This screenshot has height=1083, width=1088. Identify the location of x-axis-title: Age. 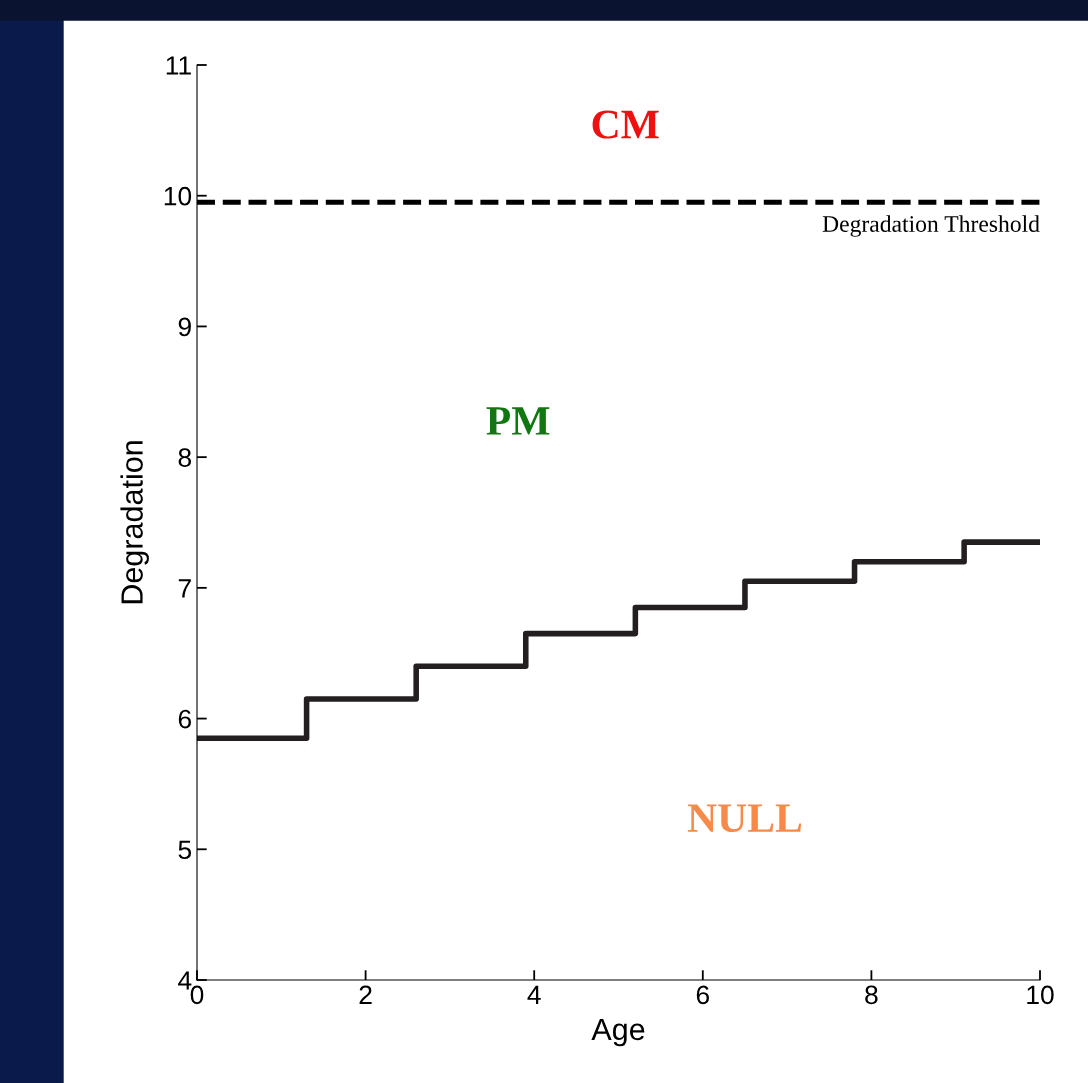
(618, 1032).